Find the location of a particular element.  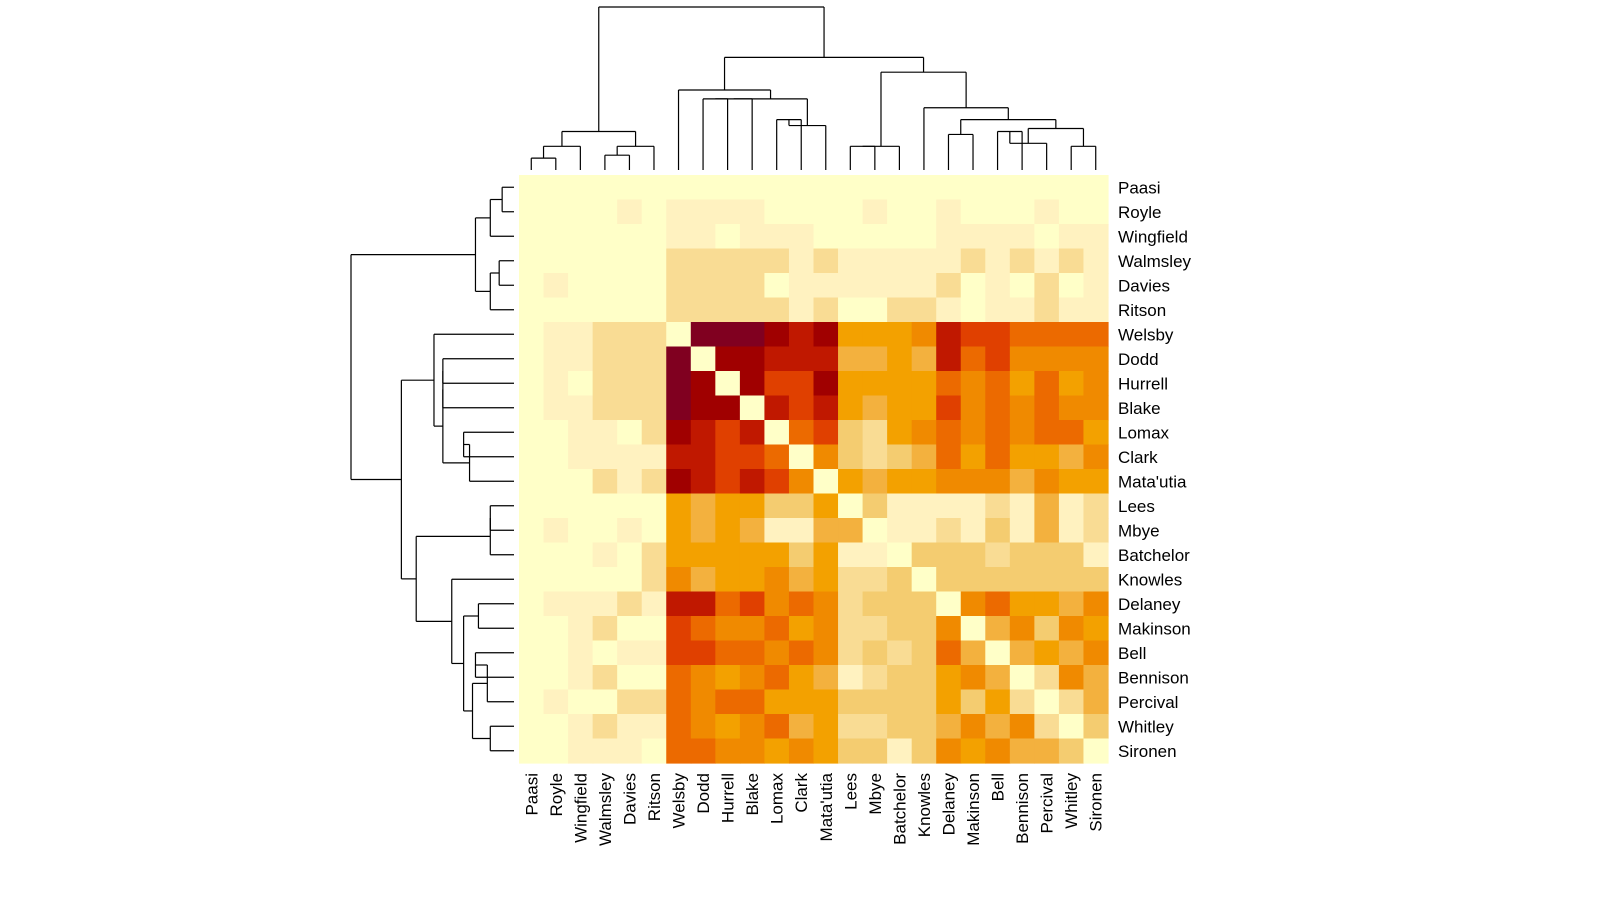

column-dendrogram is located at coordinates (813, 88).